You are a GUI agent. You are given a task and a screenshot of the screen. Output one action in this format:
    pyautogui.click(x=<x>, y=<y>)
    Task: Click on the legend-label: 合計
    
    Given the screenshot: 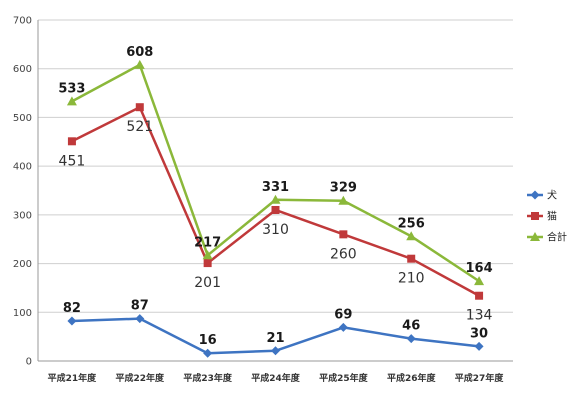 What is the action you would take?
    pyautogui.click(x=557, y=237)
    